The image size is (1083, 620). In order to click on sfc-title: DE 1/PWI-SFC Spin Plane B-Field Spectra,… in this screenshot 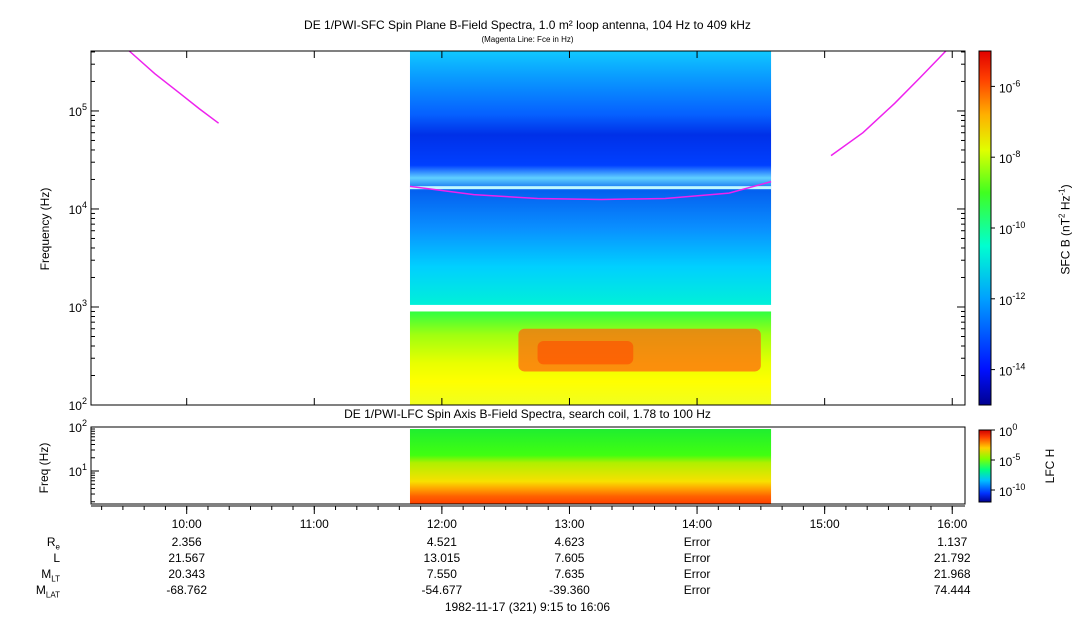, I will do `click(527, 25)`.